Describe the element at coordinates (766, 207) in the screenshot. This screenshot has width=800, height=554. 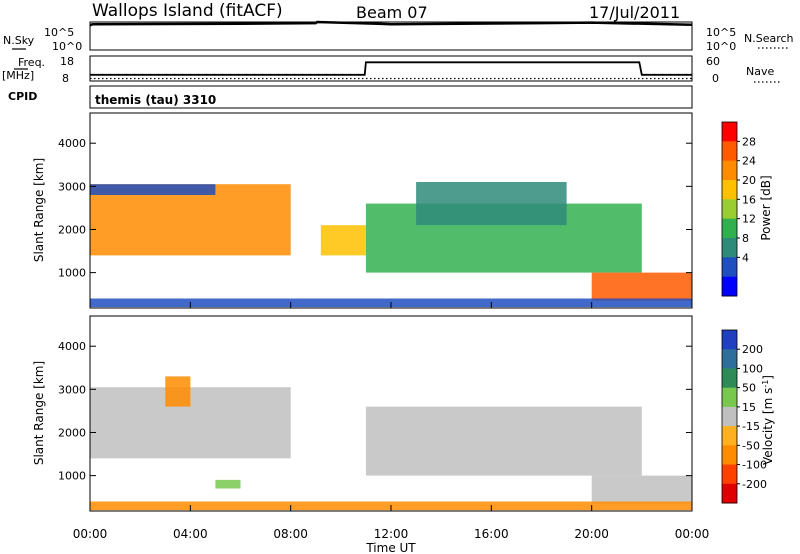
I see `power-colorbar-label: Power [dB]` at that location.